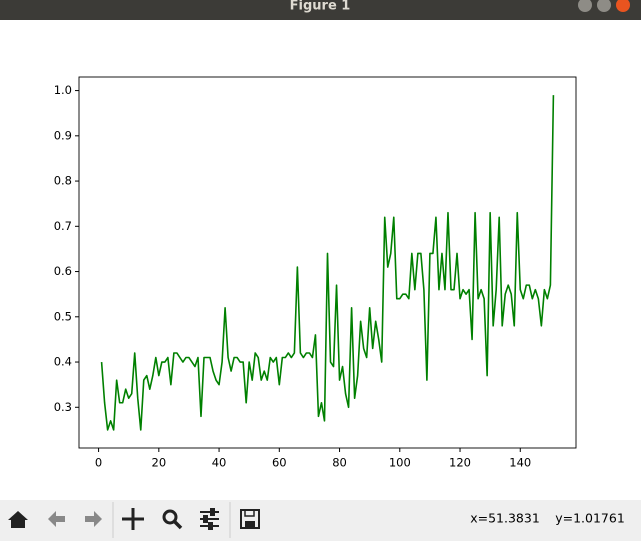 The width and height of the screenshot is (641, 545). Describe the element at coordinates (623, 6) in the screenshot. I see `close-button` at that location.